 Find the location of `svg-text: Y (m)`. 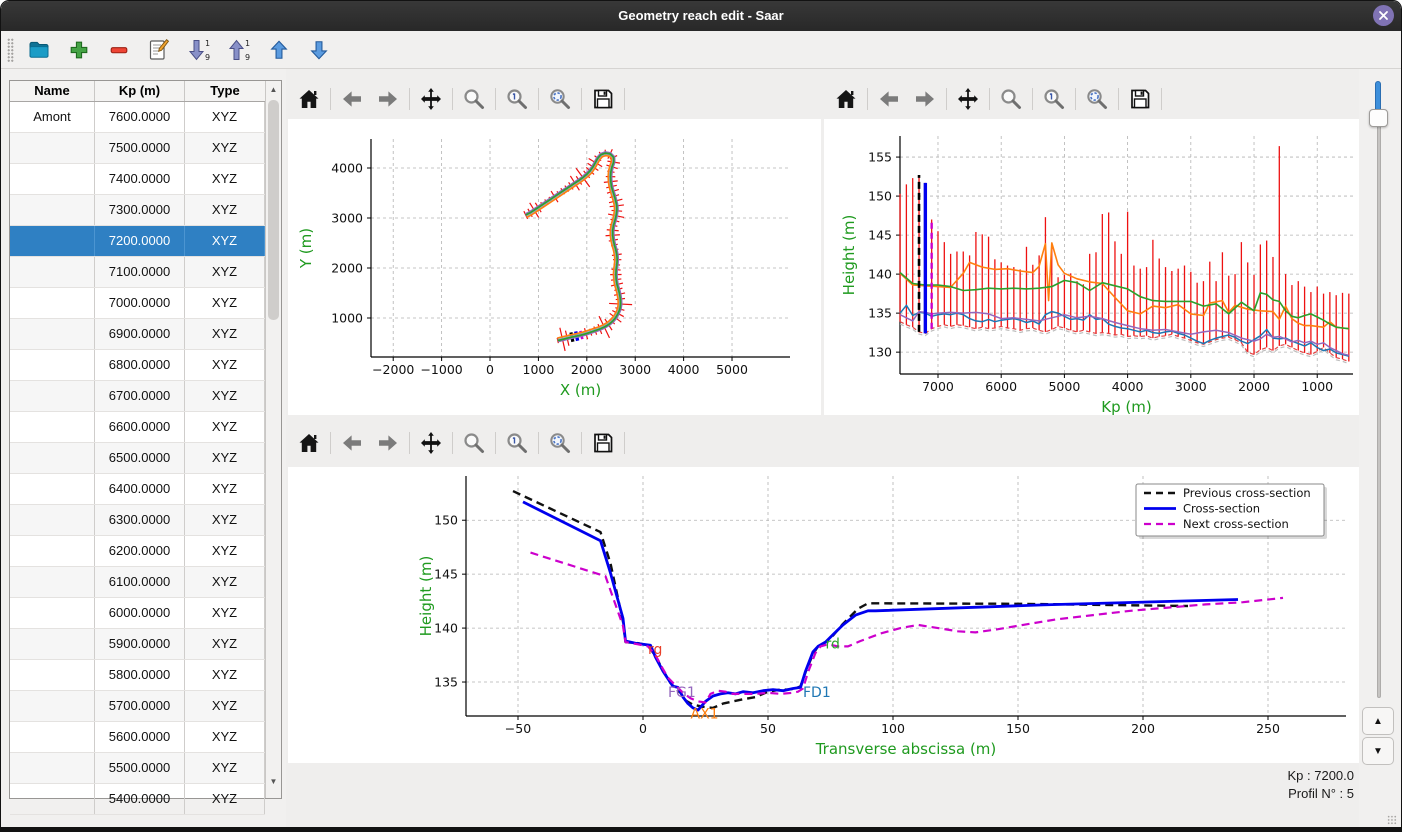

svg-text: Y (m) is located at coordinates (306, 248).